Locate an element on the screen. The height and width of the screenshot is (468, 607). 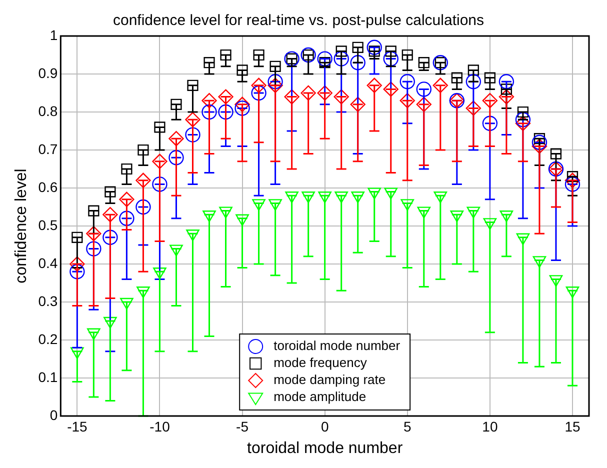
x-tick-label: 10 is located at coordinates (490, 426).